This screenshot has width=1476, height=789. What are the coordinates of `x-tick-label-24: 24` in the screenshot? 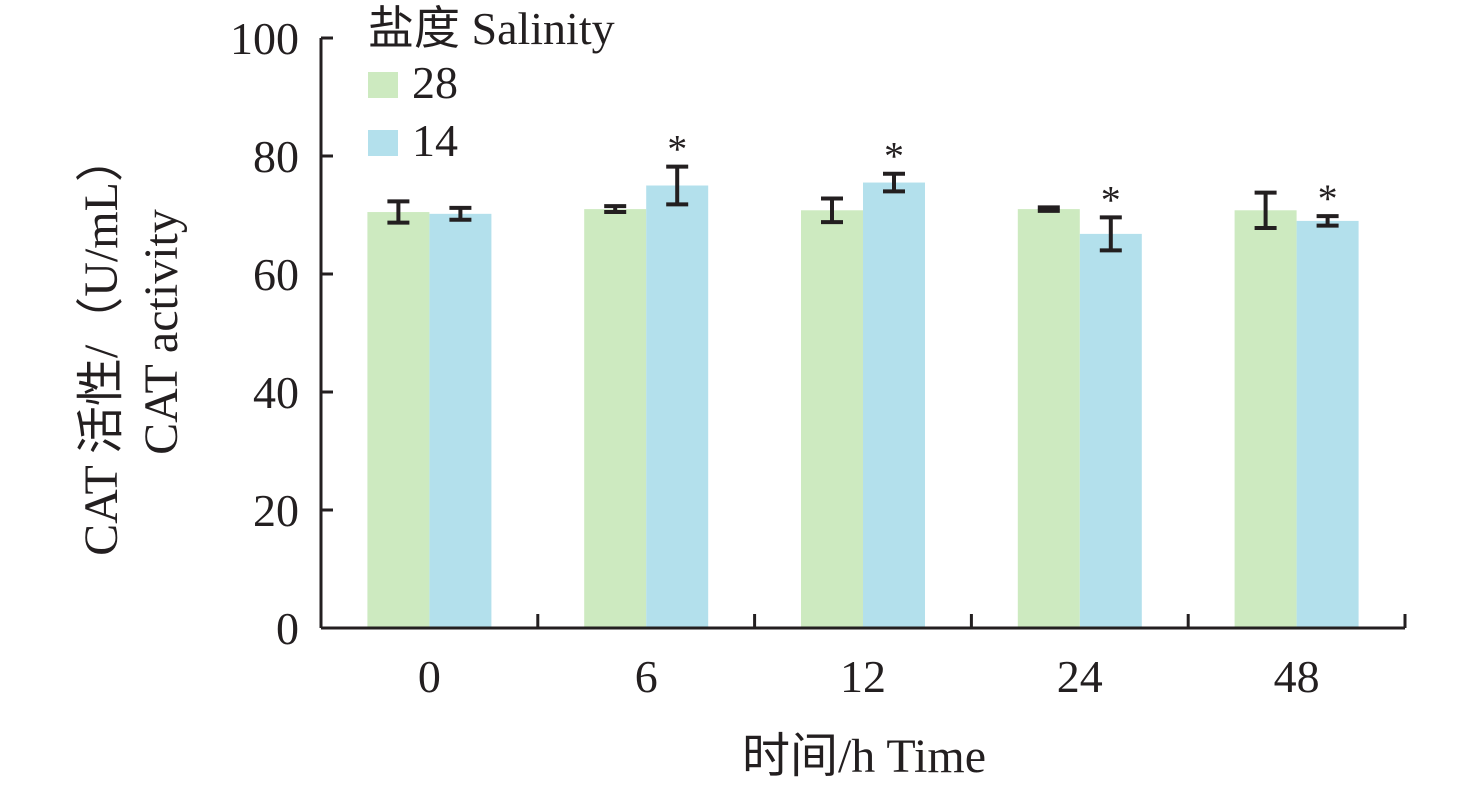 It's located at (1080, 676).